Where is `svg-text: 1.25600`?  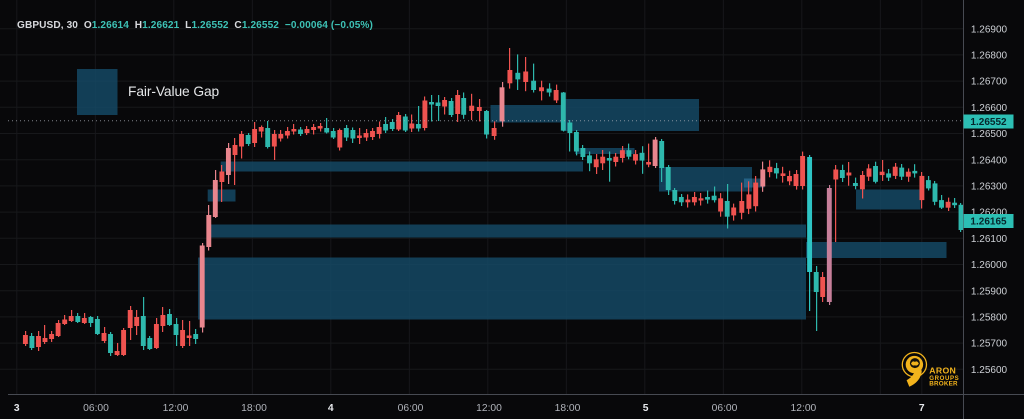 svg-text: 1.25600 is located at coordinates (989, 370).